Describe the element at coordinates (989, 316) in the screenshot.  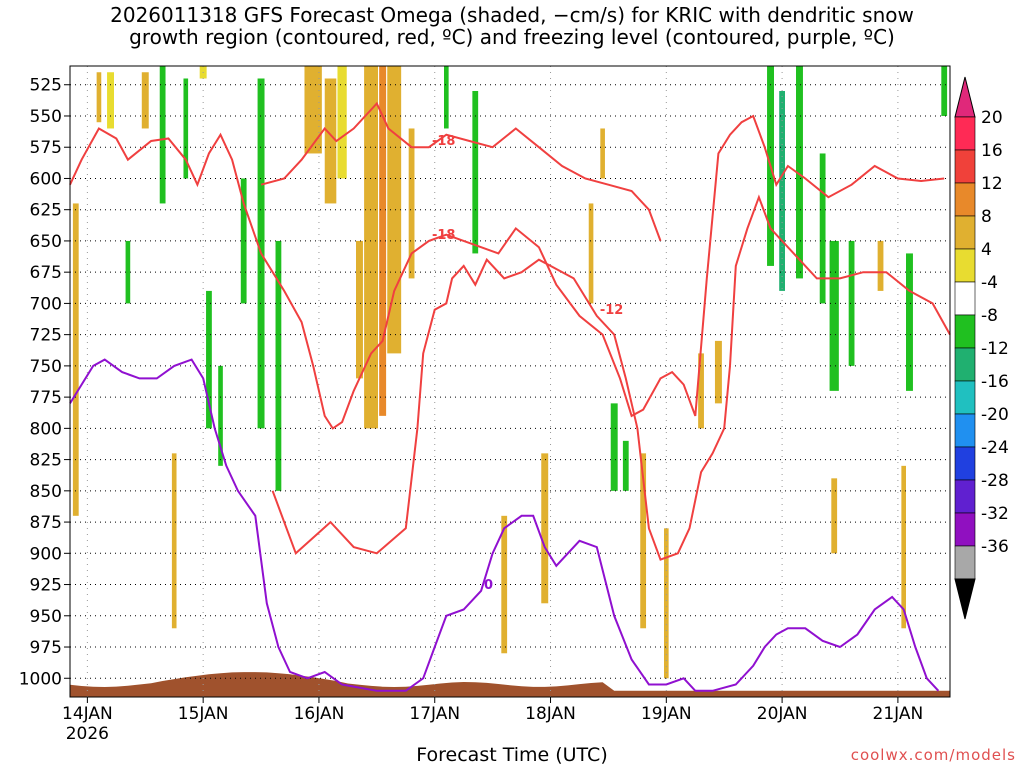
I see `colorbar-label--8: -8` at that location.